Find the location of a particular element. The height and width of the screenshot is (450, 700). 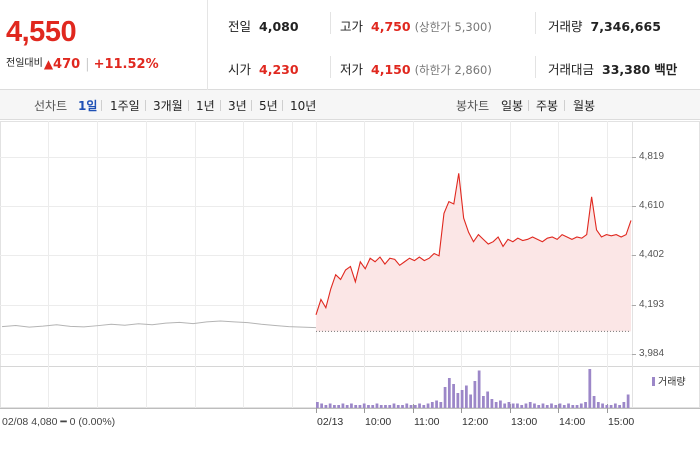

volume-label: 거래량 is located at coordinates (565, 26).